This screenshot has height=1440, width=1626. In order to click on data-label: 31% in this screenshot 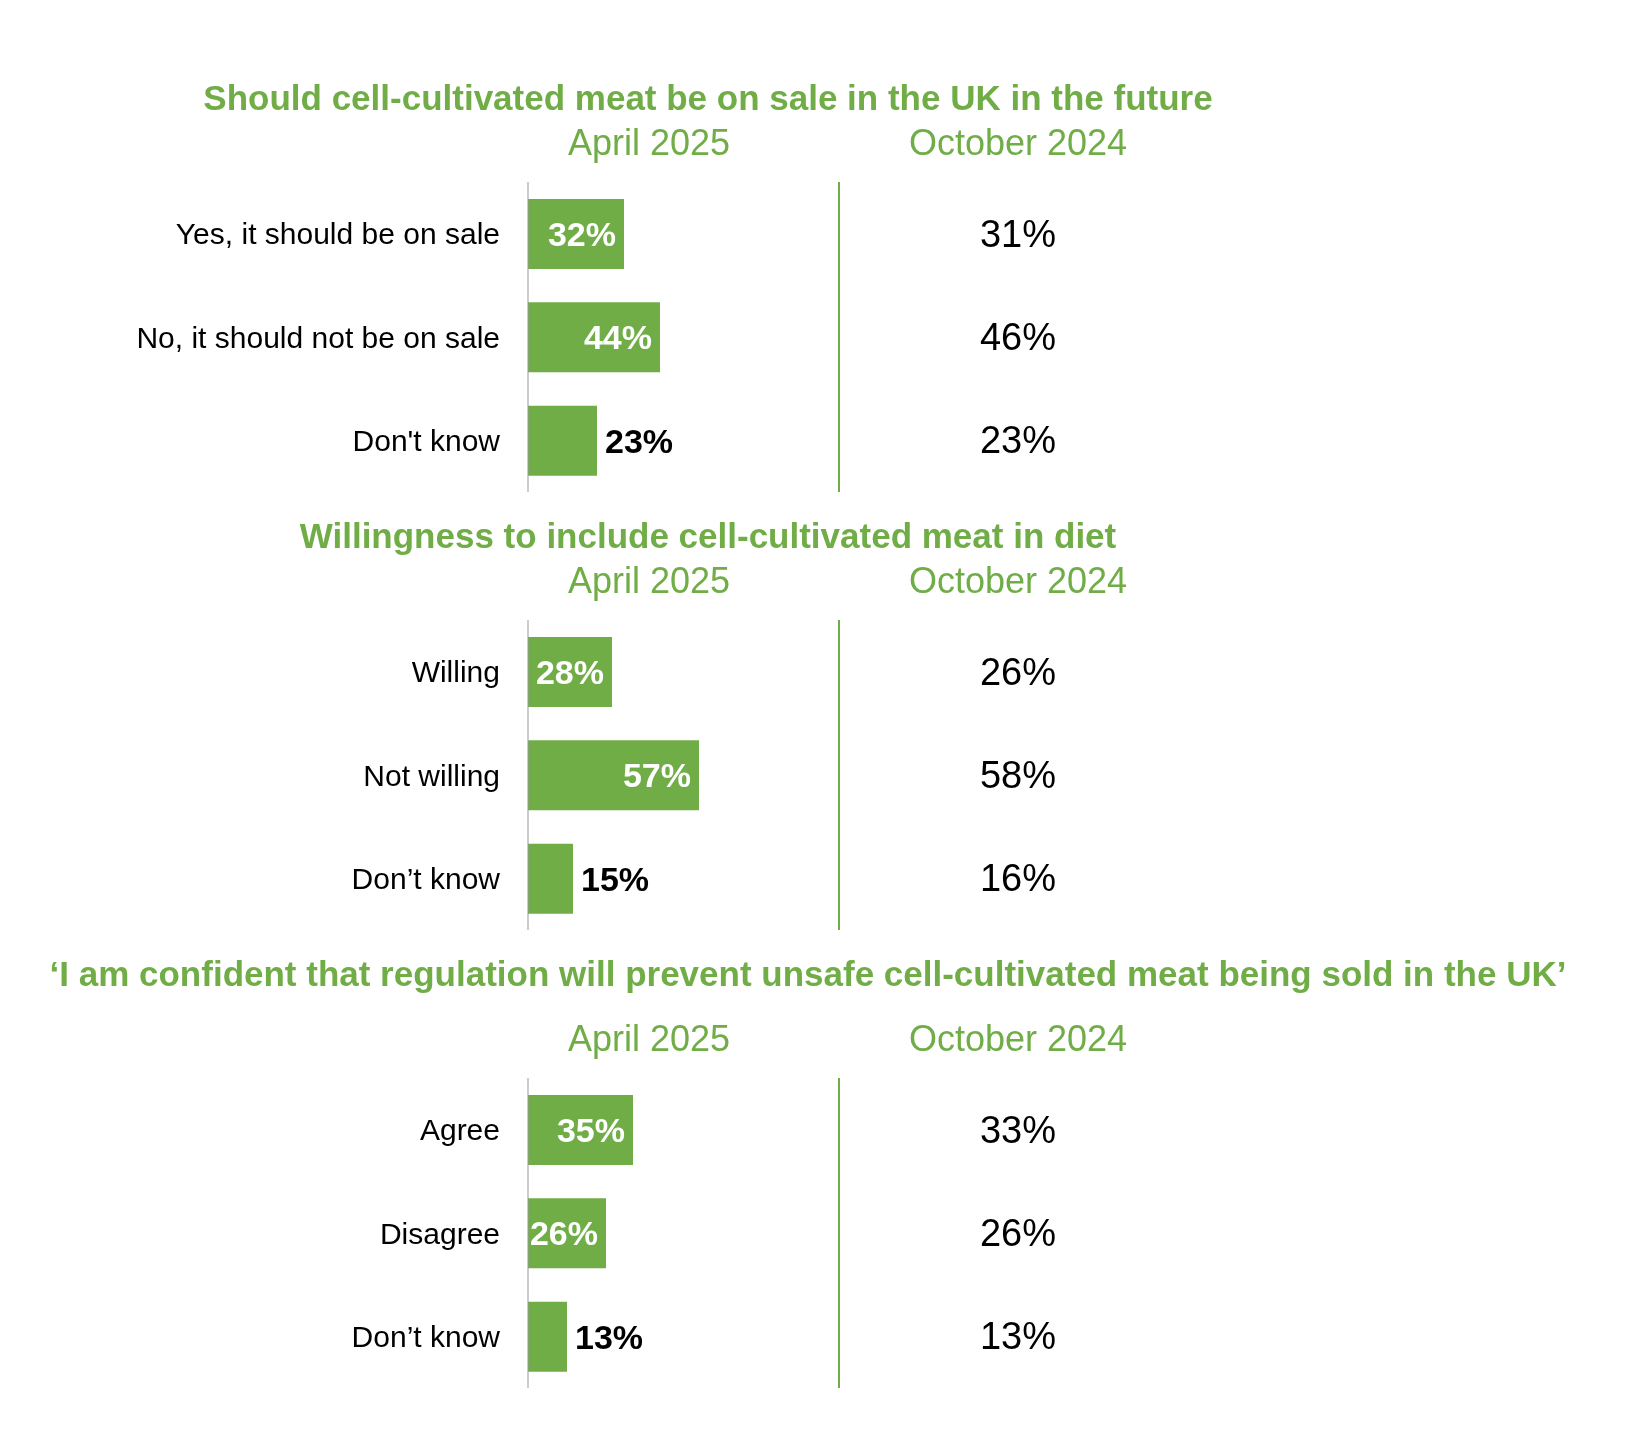, I will do `click(1018, 233)`.